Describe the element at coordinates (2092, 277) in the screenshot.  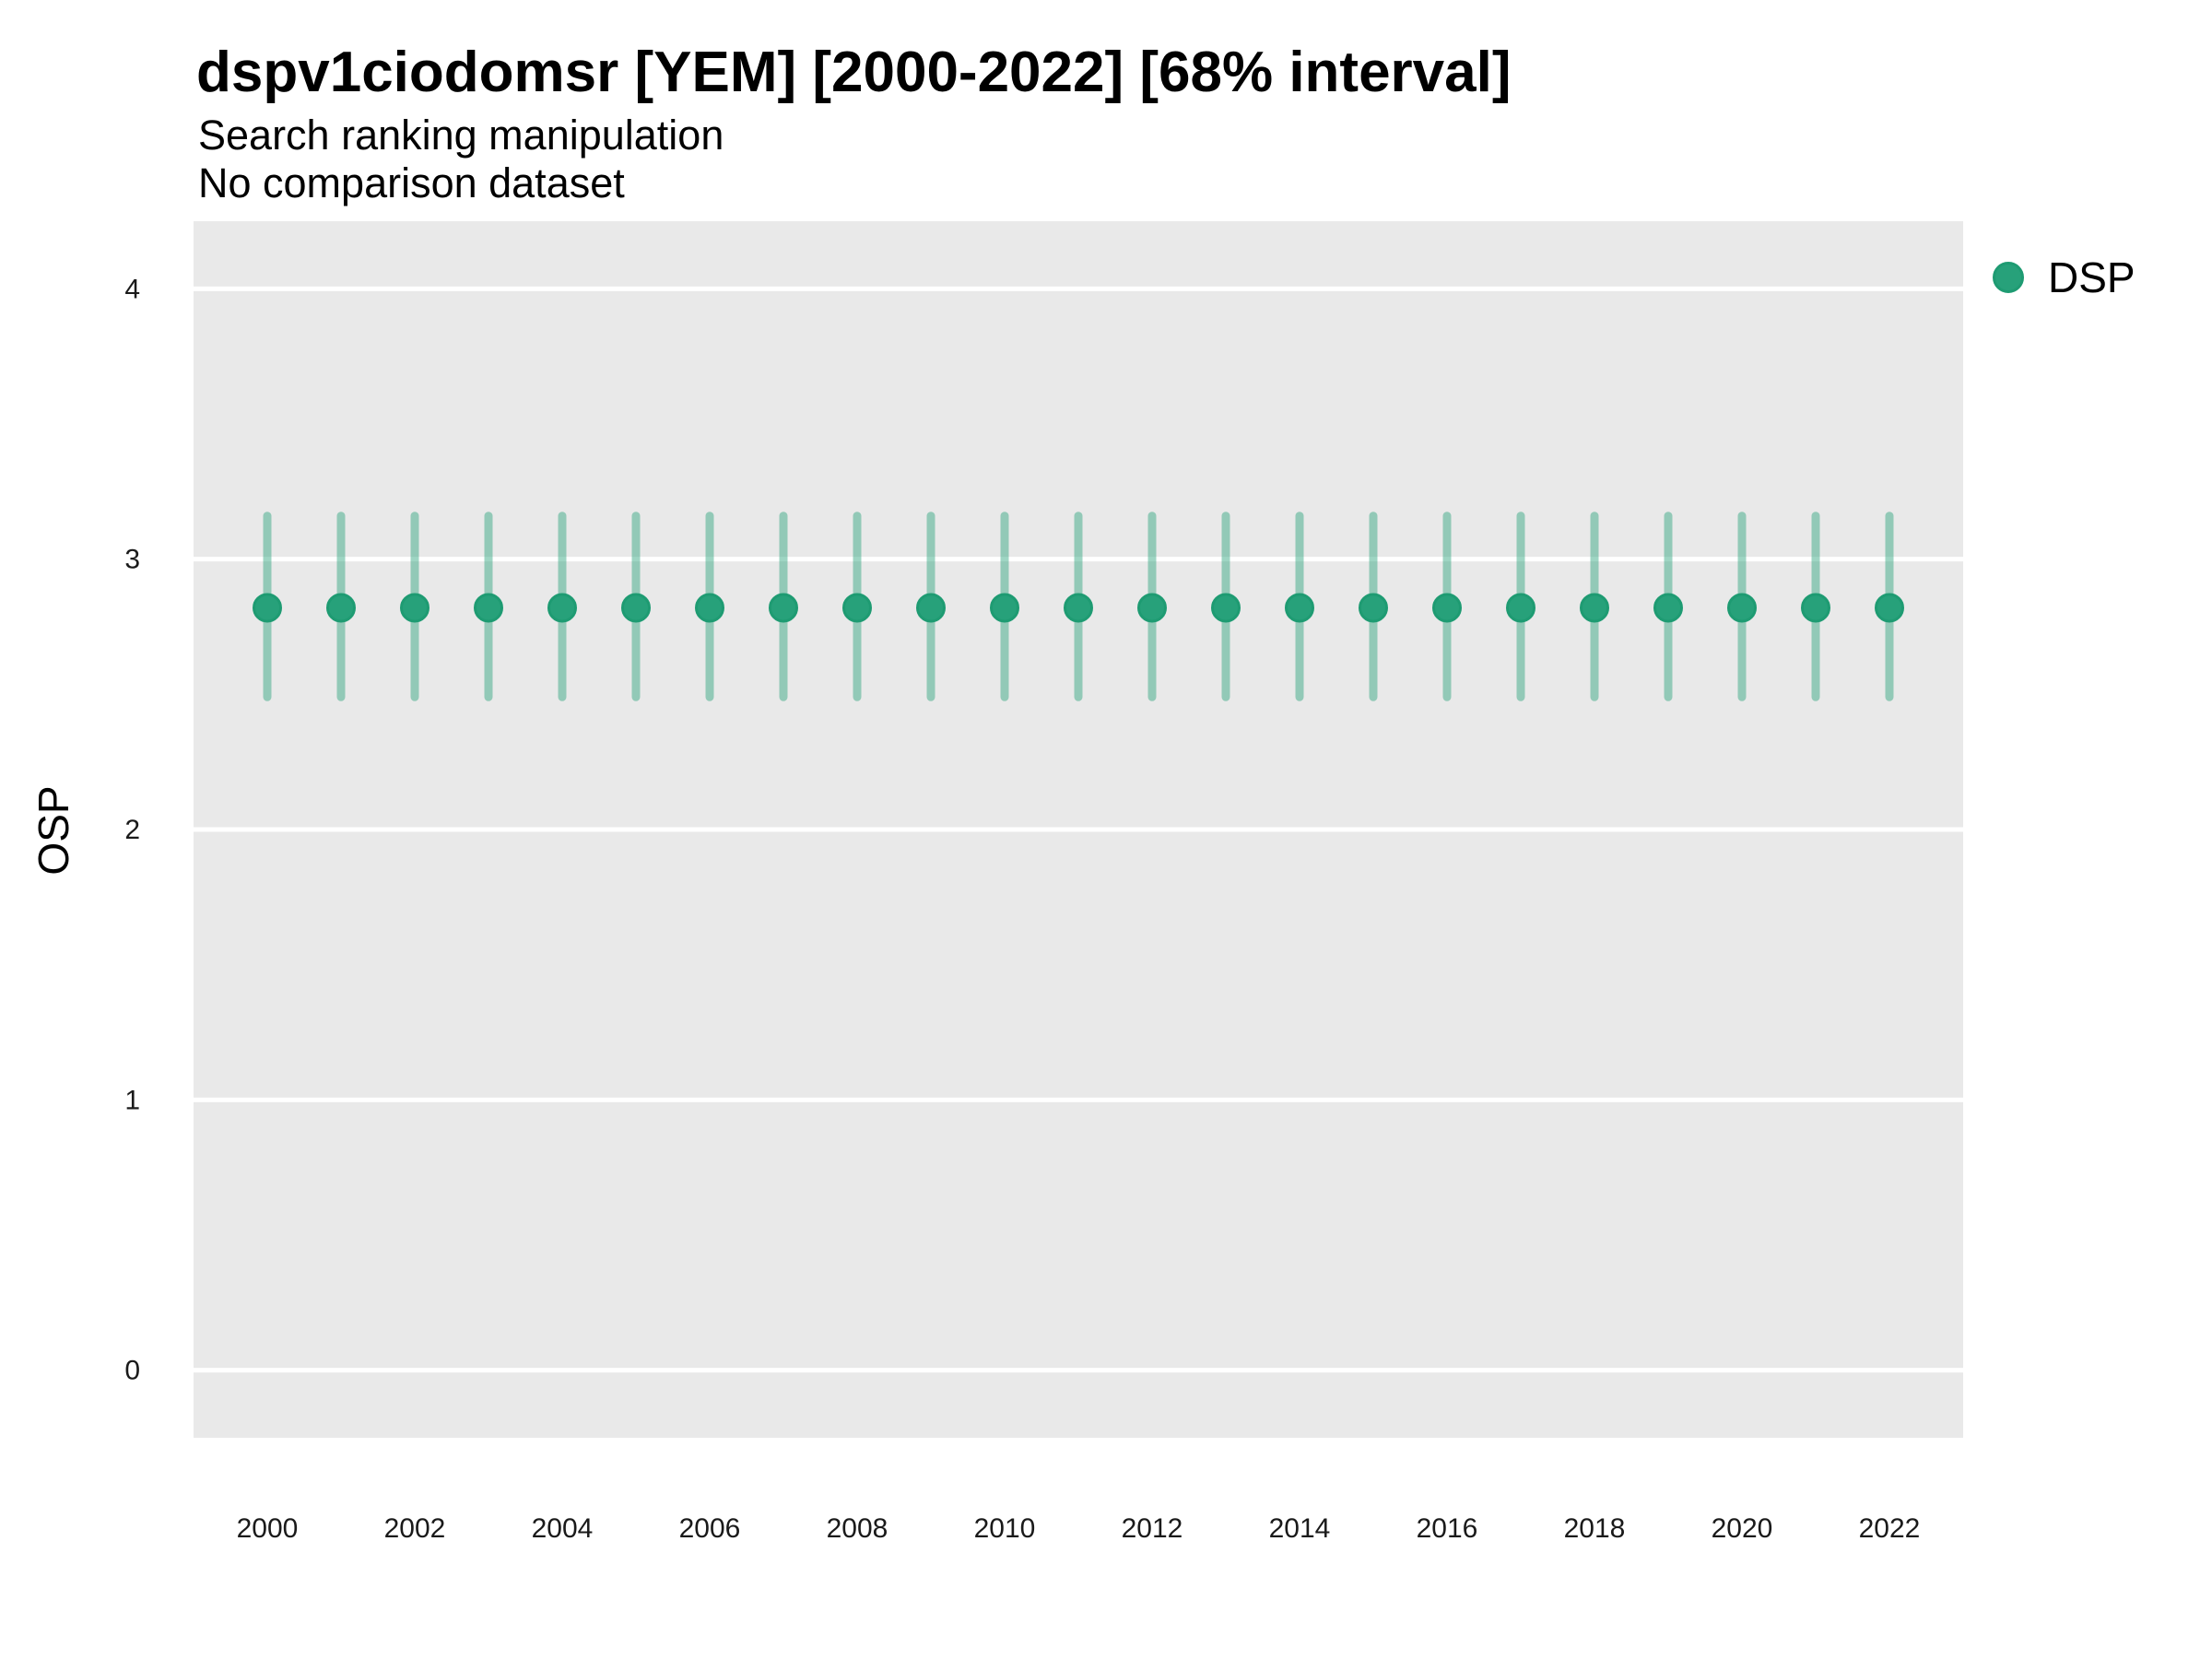
I see `legend-label: DSP` at that location.